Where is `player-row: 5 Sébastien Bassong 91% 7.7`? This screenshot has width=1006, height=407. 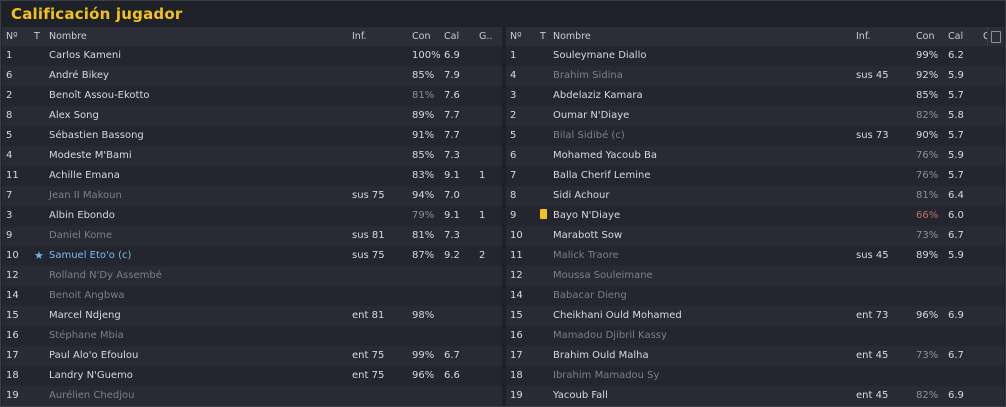 player-row: 5 Sébastien Bassong 91% 7.7 is located at coordinates (252, 136).